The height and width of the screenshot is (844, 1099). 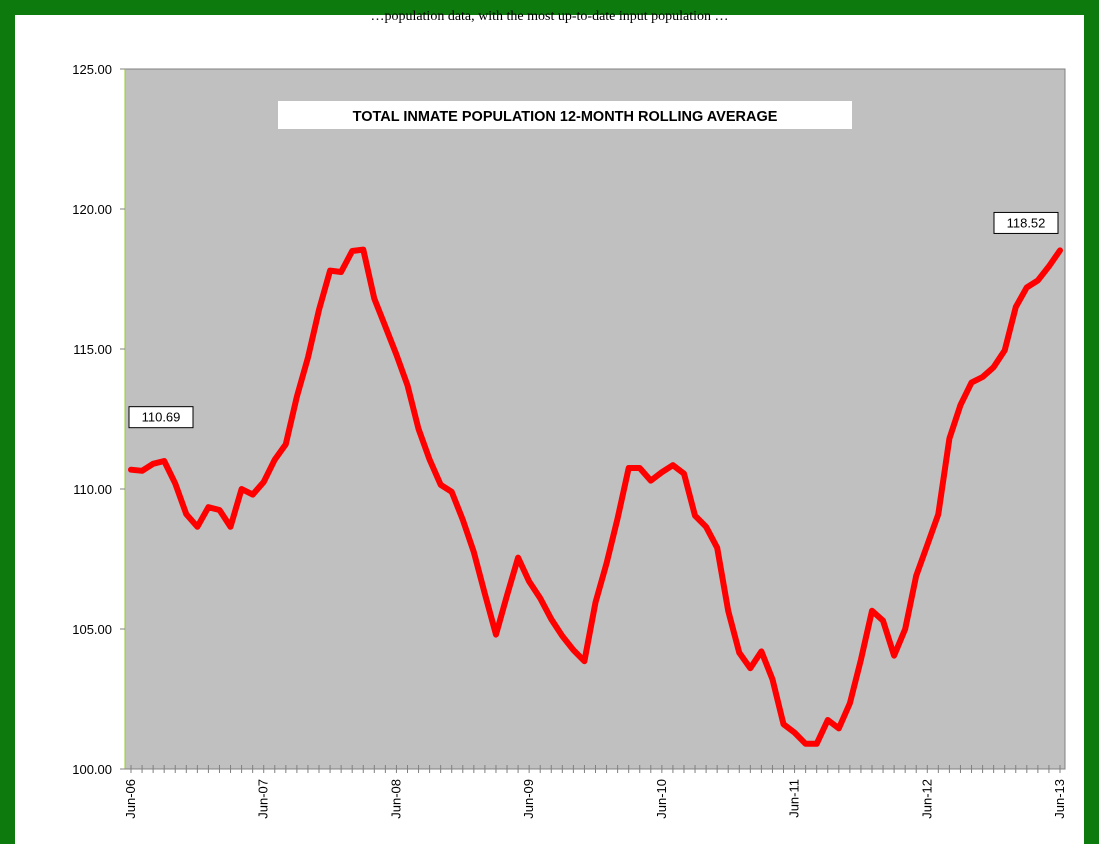 What do you see at coordinates (794, 798) in the screenshot?
I see `x-tick-label: Jun-11` at bounding box center [794, 798].